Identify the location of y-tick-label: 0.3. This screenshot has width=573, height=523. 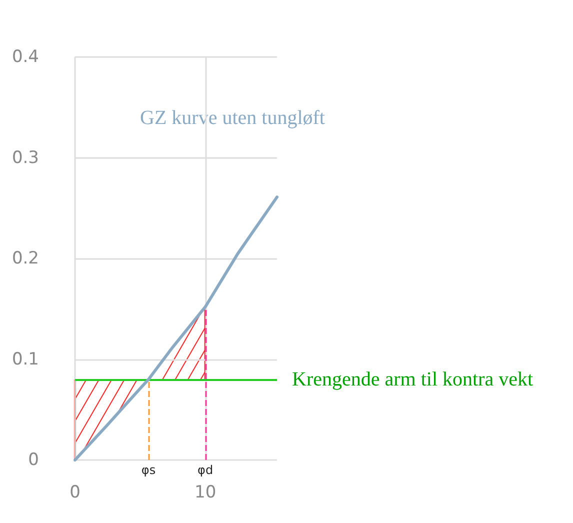
(25, 158).